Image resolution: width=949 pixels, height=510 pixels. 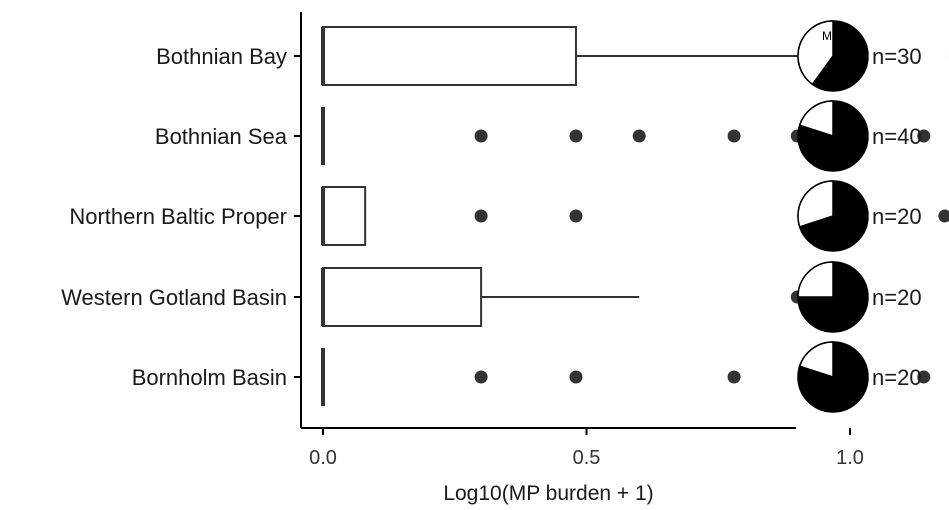 What do you see at coordinates (548, 493) in the screenshot?
I see `x-axis-title: Log10(MP burden + 1)` at bounding box center [548, 493].